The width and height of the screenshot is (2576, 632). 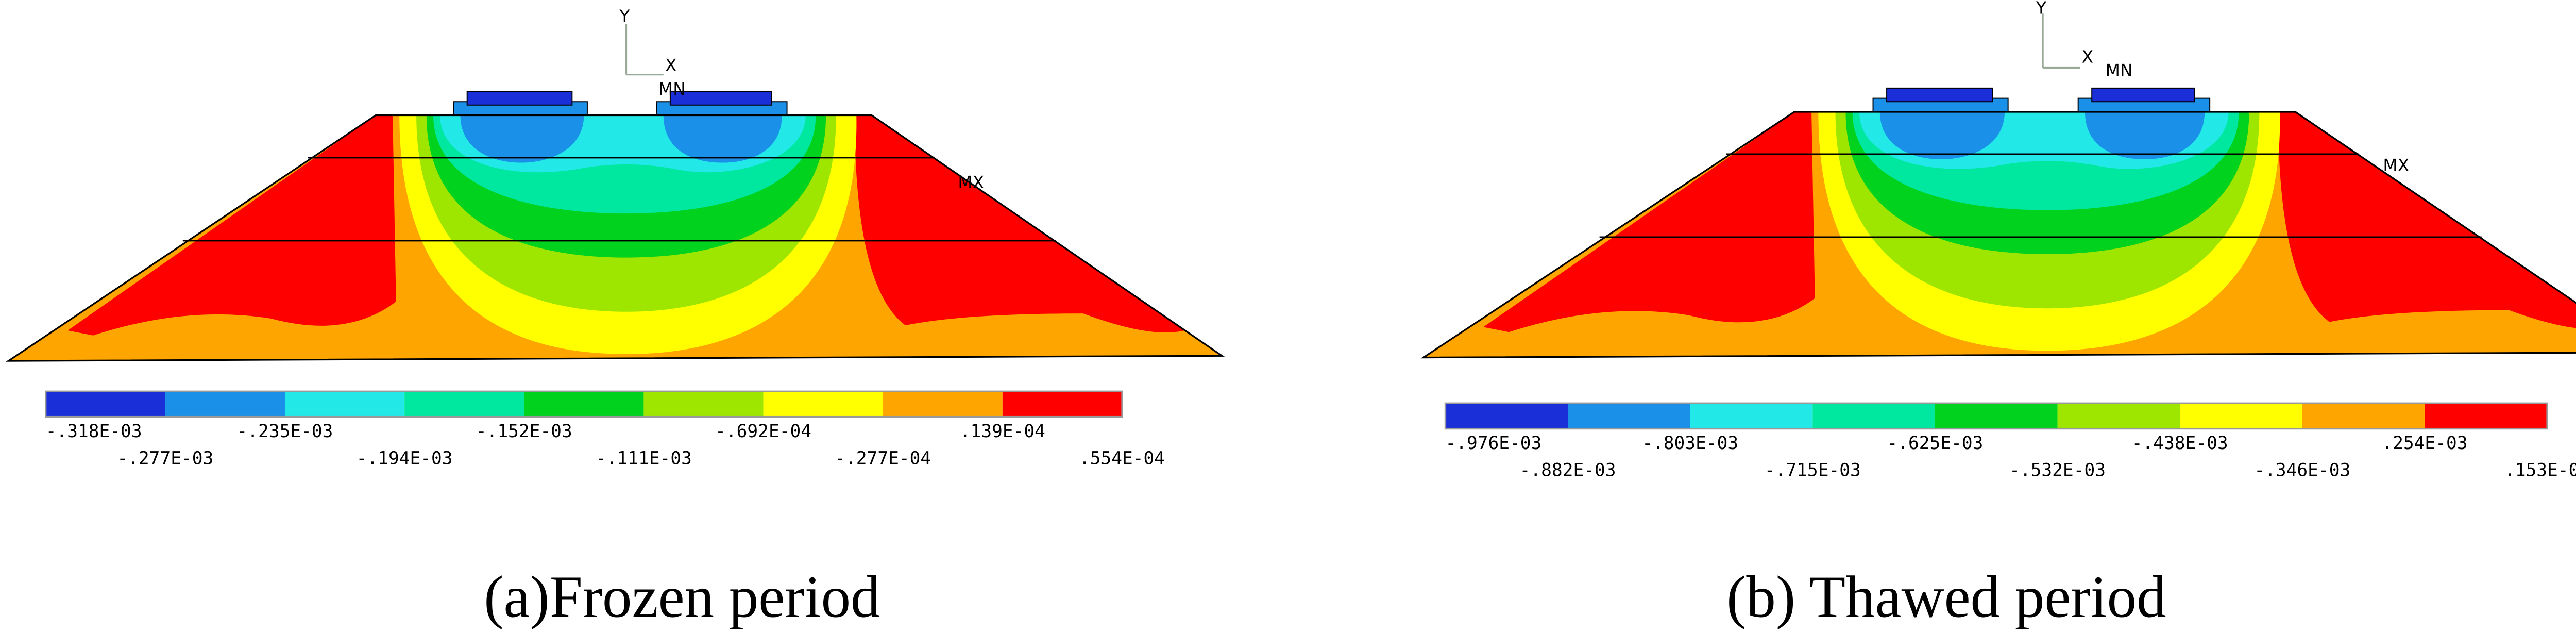 What do you see at coordinates (1493, 443) in the screenshot?
I see `legend-label: -.976E-03` at bounding box center [1493, 443].